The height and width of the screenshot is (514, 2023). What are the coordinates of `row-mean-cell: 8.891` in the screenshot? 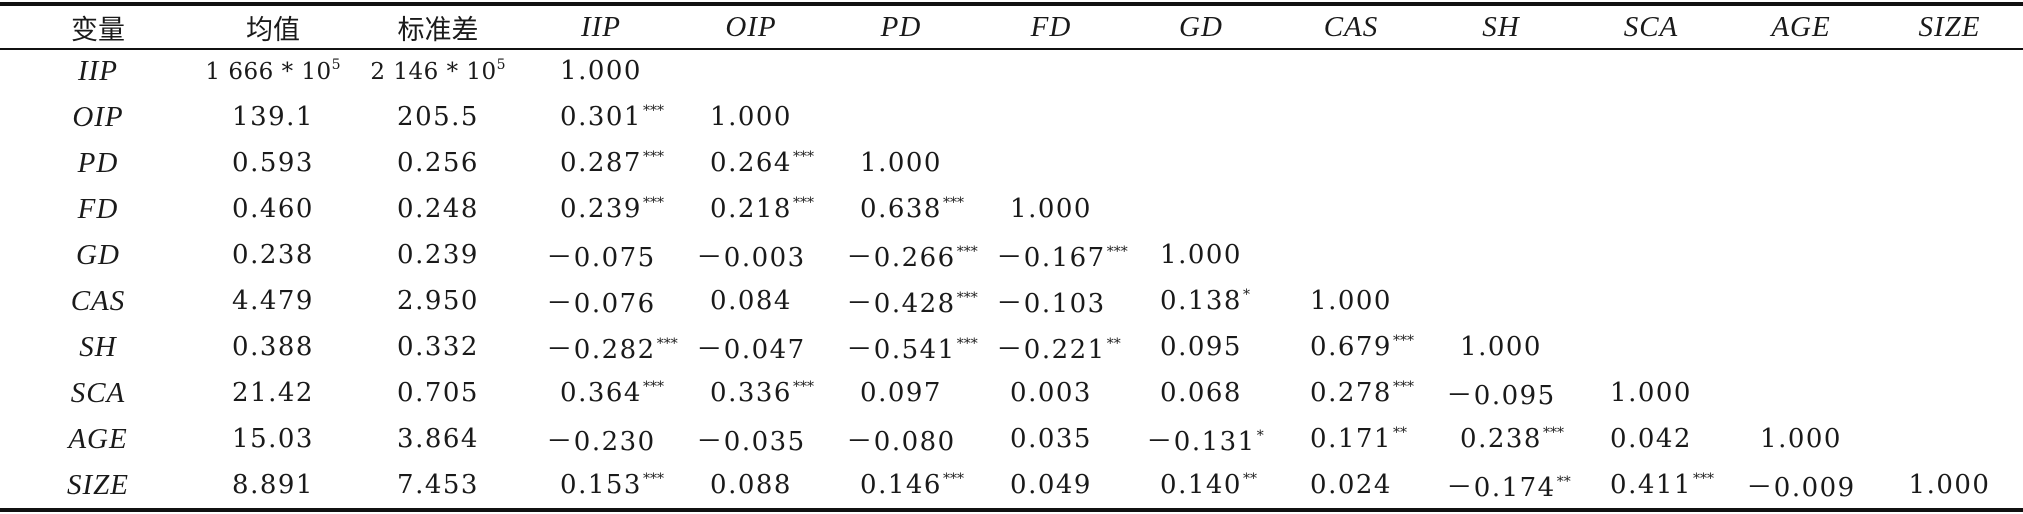 It's located at (273, 485).